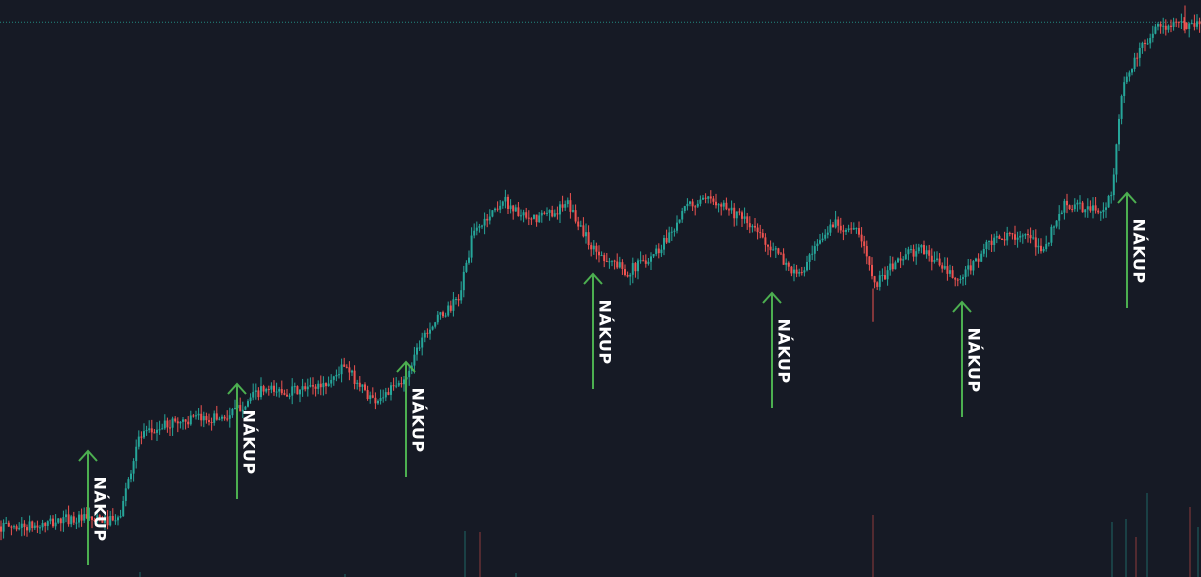 The width and height of the screenshot is (1201, 577). What do you see at coordinates (605, 331) in the screenshot?
I see `buy-signal-label: NÁKUP` at bounding box center [605, 331].